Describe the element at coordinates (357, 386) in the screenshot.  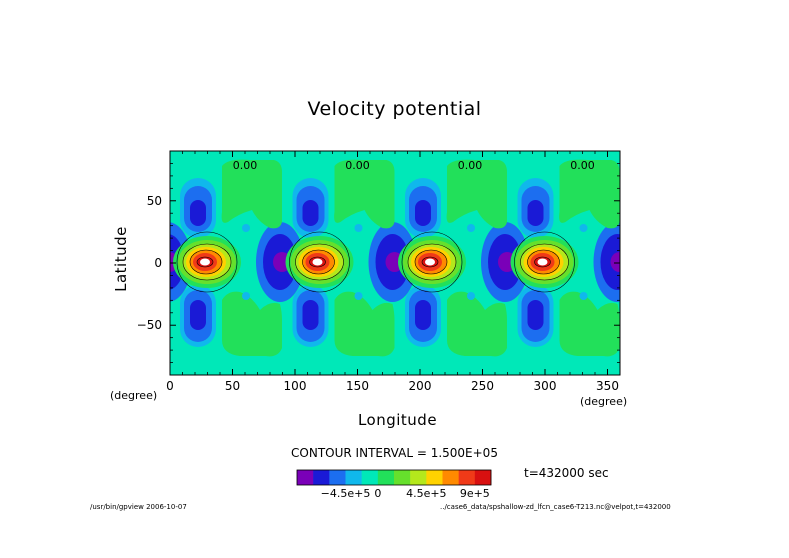
I see `x-tick-label: 150` at that location.